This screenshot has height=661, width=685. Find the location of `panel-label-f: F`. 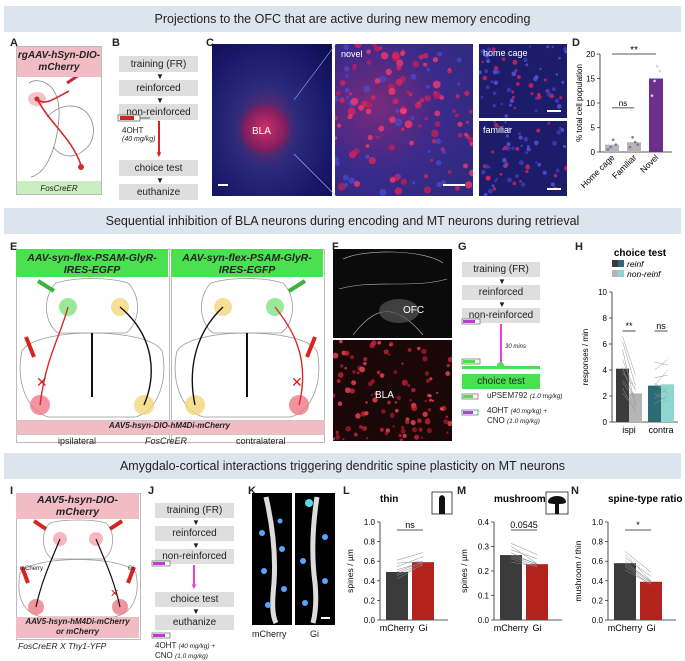

panel-label-f: F is located at coordinates (335, 247).